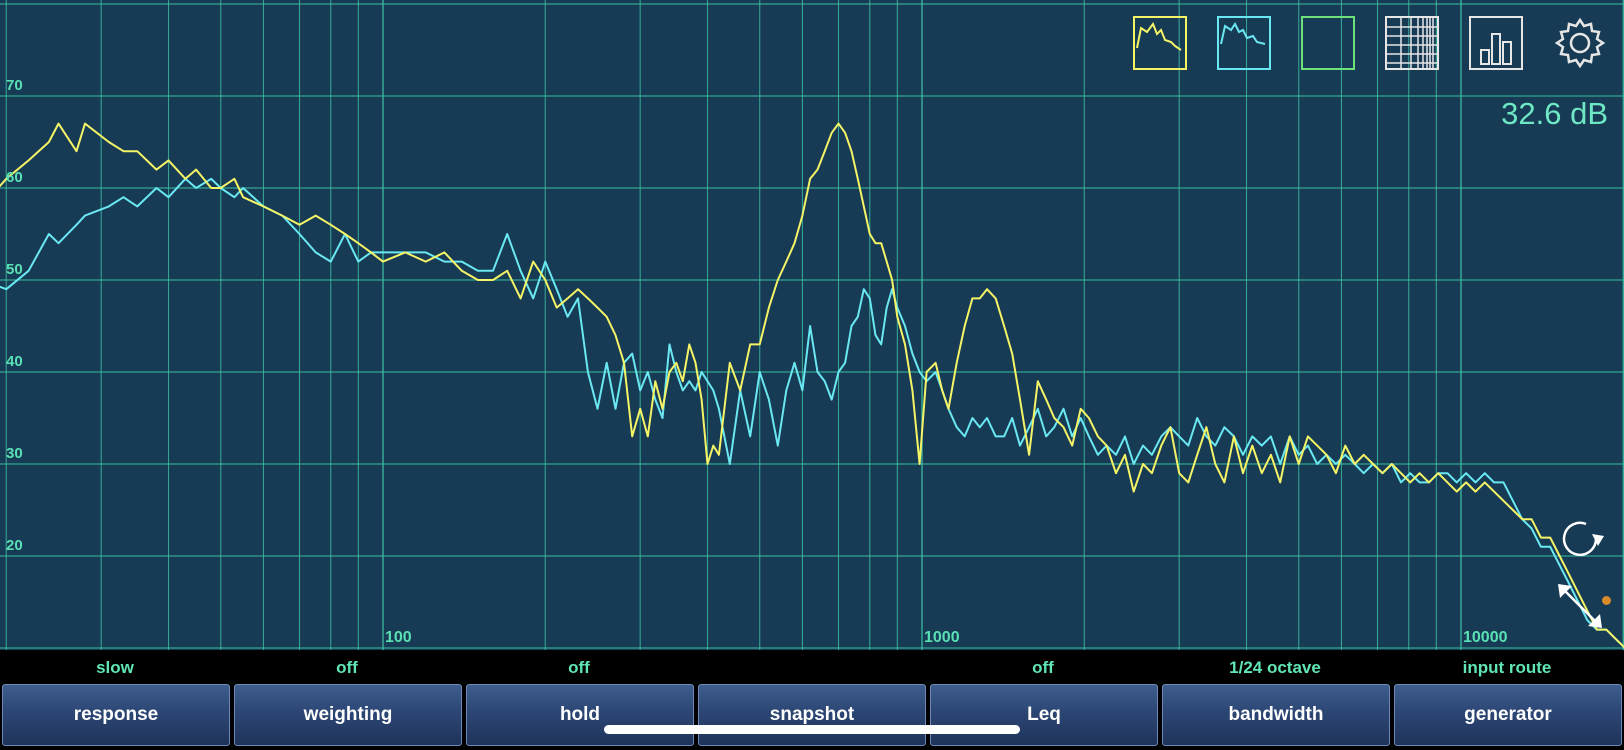 The width and height of the screenshot is (1624, 750). I want to click on y-tick-label: 20, so click(14, 545).